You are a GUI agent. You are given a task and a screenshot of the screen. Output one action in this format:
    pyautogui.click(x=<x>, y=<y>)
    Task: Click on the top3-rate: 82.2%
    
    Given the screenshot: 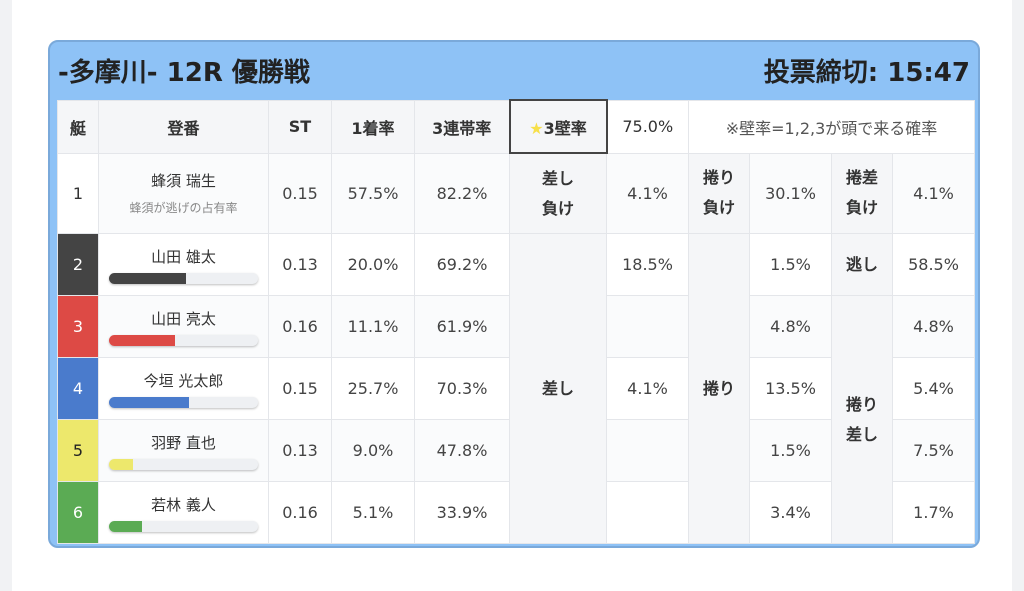 What is the action you would take?
    pyautogui.click(x=462, y=193)
    